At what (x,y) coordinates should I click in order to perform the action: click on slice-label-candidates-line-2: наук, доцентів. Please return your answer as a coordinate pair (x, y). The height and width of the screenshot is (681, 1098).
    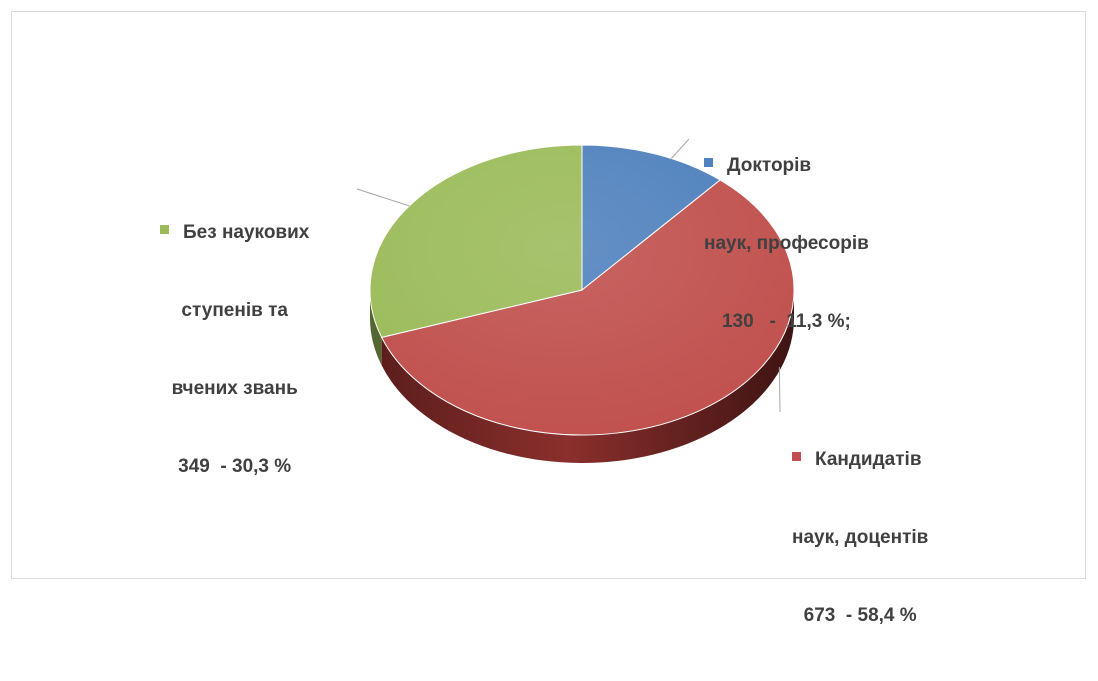
    Looking at the image, I should click on (860, 537).